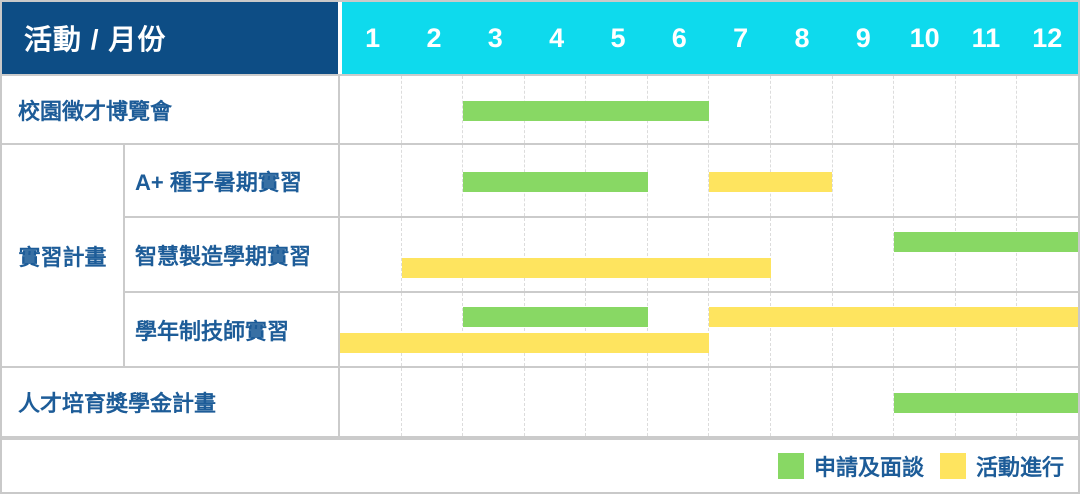  Describe the element at coordinates (924, 37) in the screenshot. I see `month-header-cell: 10` at that location.